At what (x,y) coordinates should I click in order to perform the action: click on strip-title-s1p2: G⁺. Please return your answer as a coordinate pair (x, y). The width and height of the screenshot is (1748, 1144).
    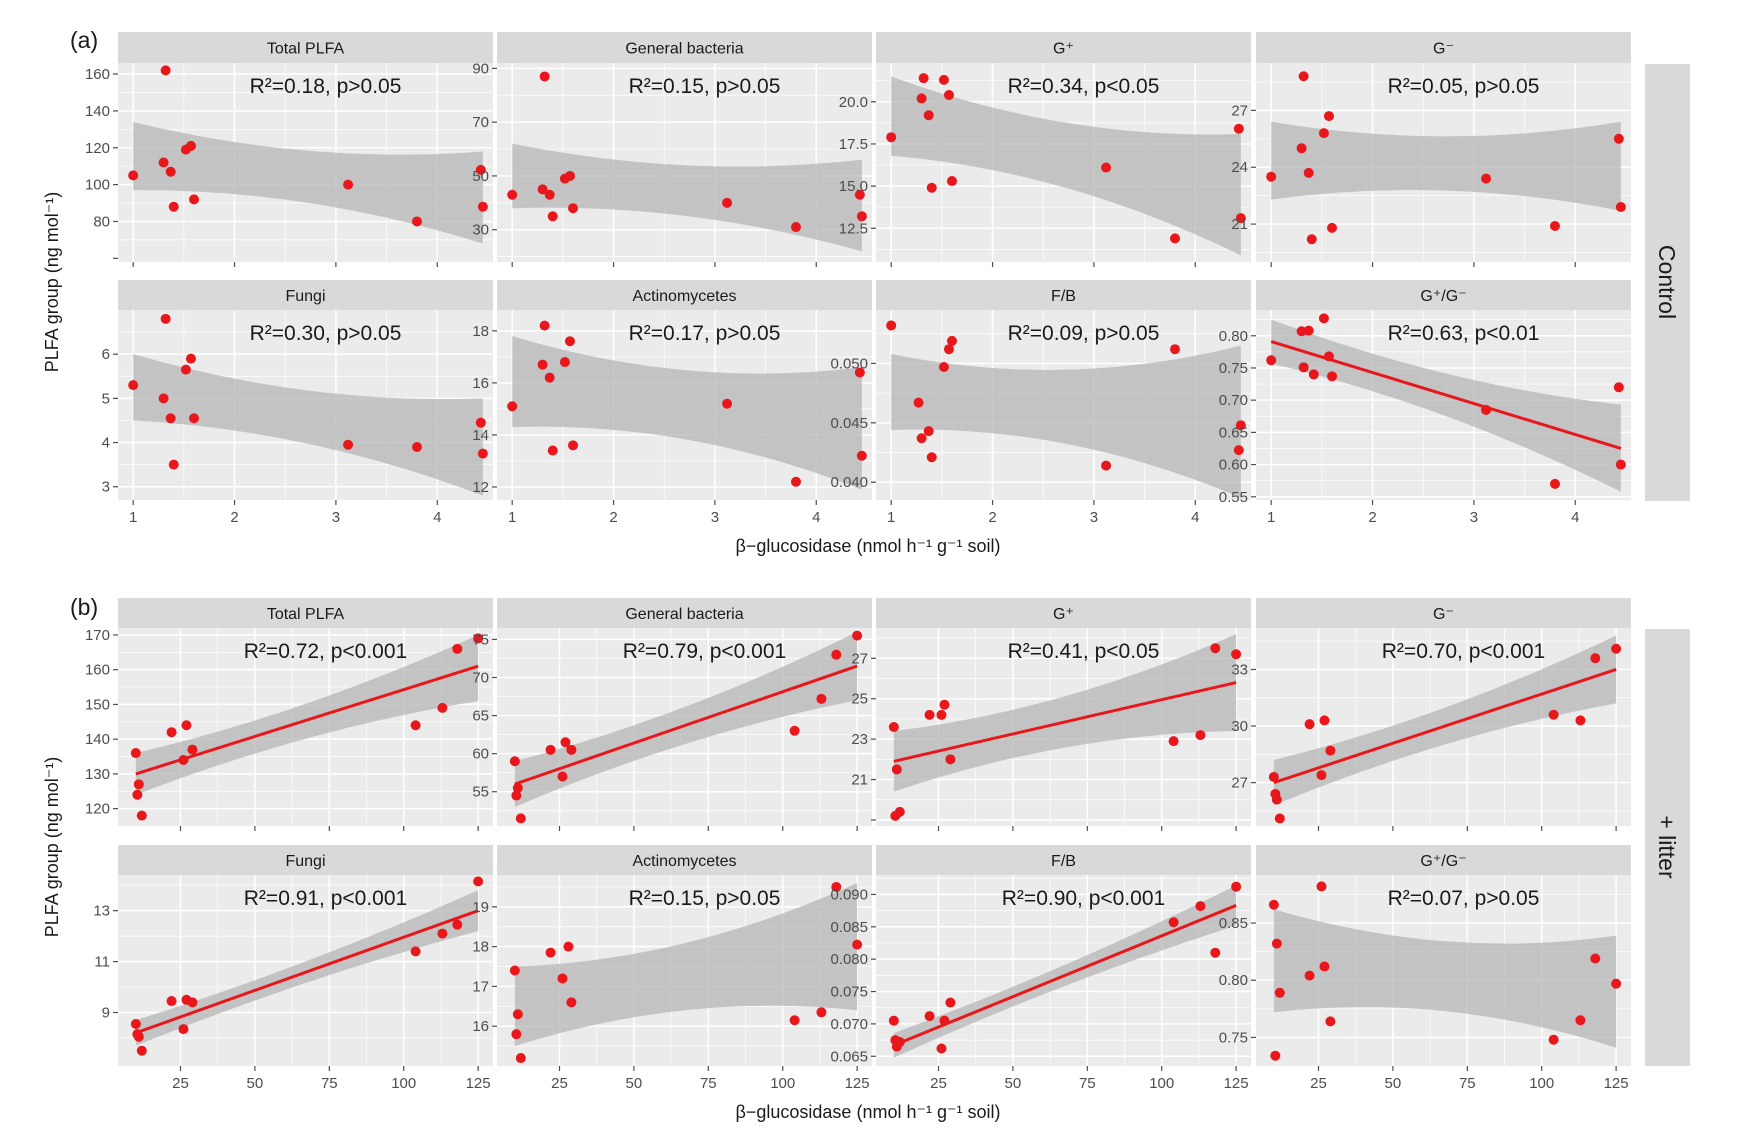
    Looking at the image, I should click on (1063, 614).